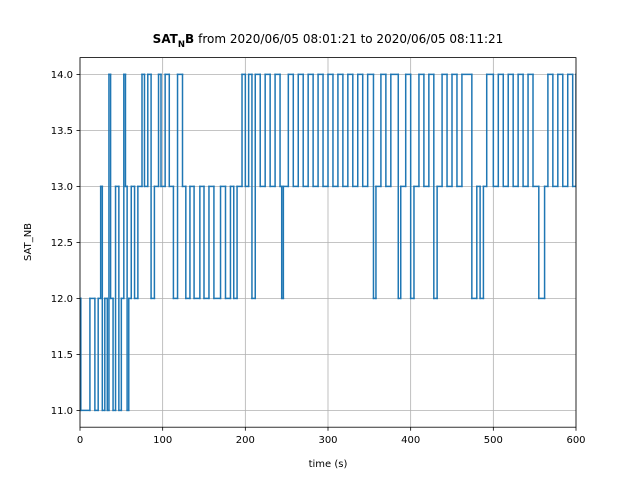 This screenshot has height=480, width=640. What do you see at coordinates (327, 440) in the screenshot?
I see `x-tick-label: 300` at bounding box center [327, 440].